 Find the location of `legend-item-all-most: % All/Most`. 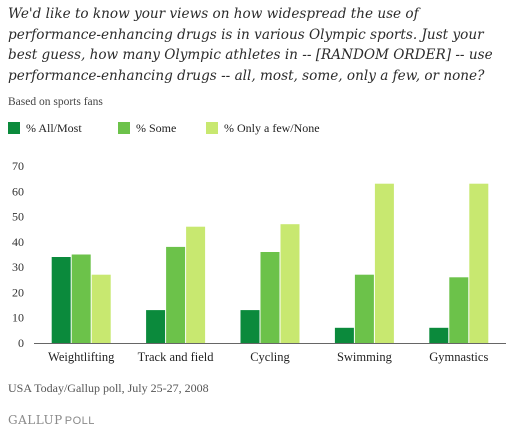

legend-item-all-most: % All/Most is located at coordinates (45, 128).